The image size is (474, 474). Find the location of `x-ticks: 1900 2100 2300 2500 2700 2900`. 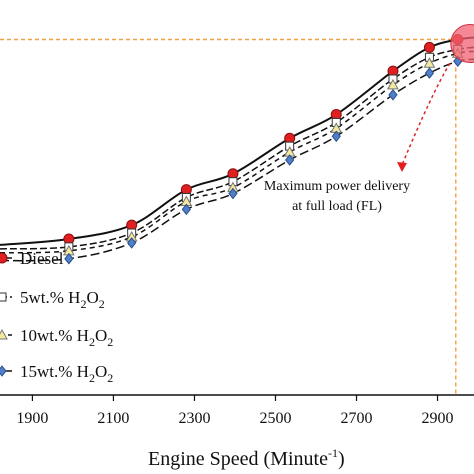

x-ticks: 1900 2100 2300 2500 2700 2900 is located at coordinates (235, 411).